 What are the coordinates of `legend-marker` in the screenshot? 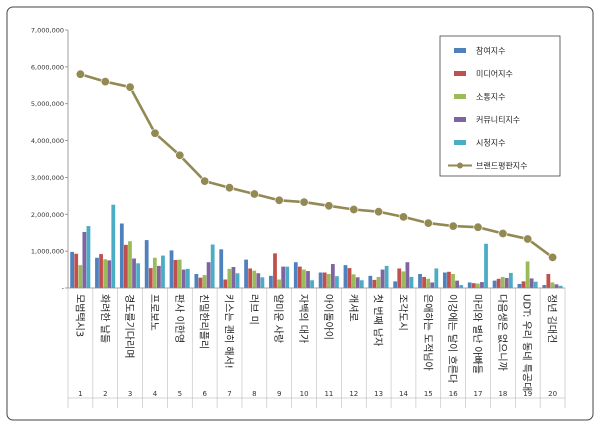 It's located at (460, 165).